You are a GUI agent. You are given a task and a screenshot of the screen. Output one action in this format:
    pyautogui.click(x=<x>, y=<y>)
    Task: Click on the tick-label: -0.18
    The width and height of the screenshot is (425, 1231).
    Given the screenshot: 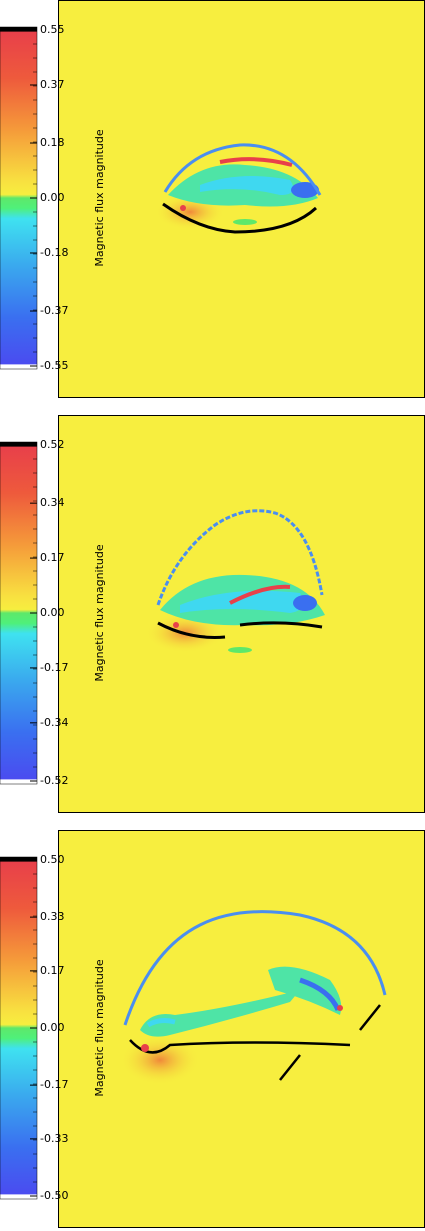 What is the action you would take?
    pyautogui.click(x=54, y=252)
    